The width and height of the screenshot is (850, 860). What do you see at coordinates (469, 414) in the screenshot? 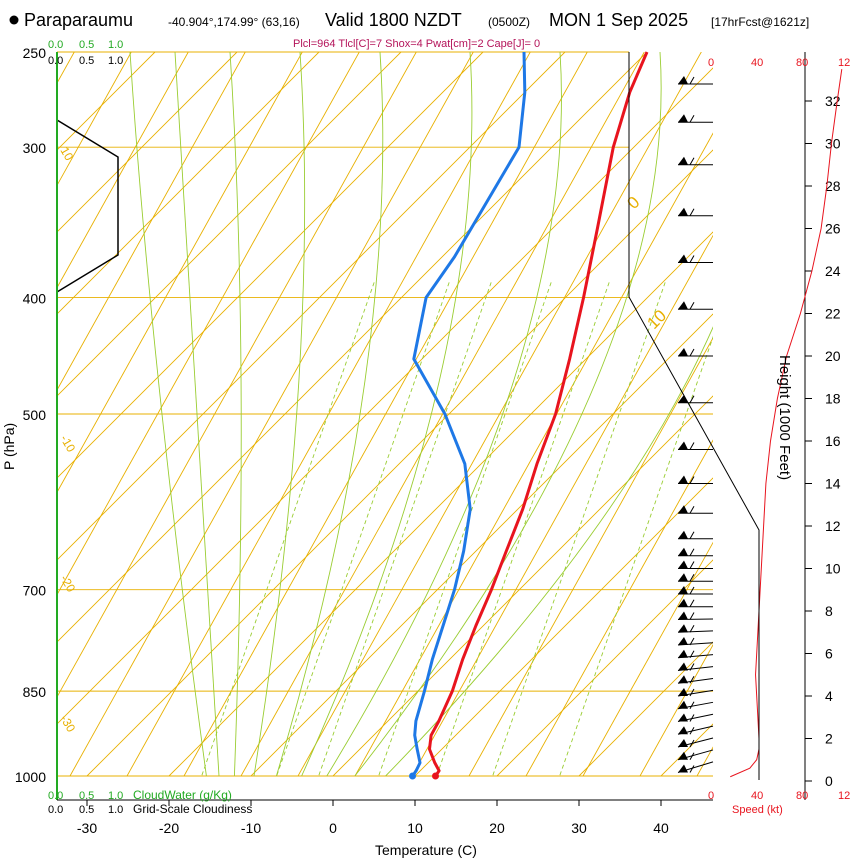
I see `dewpoint-line` at bounding box center [469, 414].